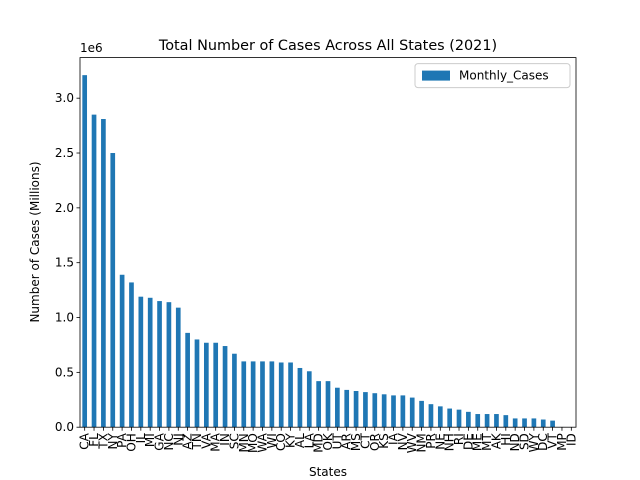 The height and width of the screenshot is (480, 640). What do you see at coordinates (431, 441) in the screenshot?
I see `x-tick-label: PR` at bounding box center [431, 441].